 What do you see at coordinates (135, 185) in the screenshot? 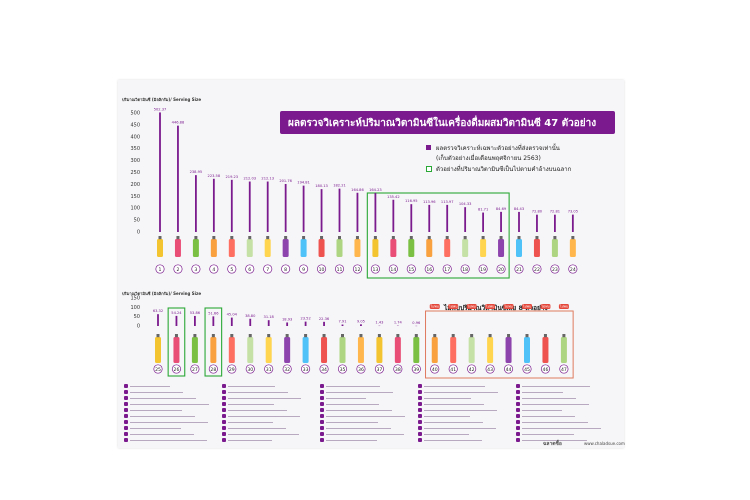
I see `y-tick-label: 200` at bounding box center [135, 185].